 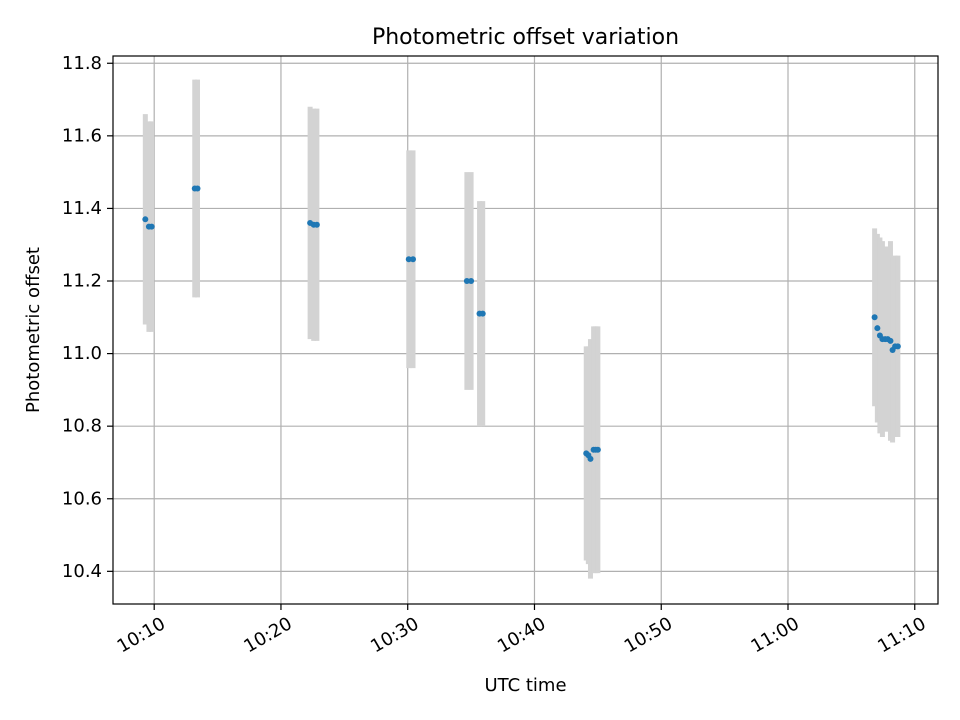 What do you see at coordinates (82, 135) in the screenshot?
I see `y-tick-label: 11.6` at bounding box center [82, 135].